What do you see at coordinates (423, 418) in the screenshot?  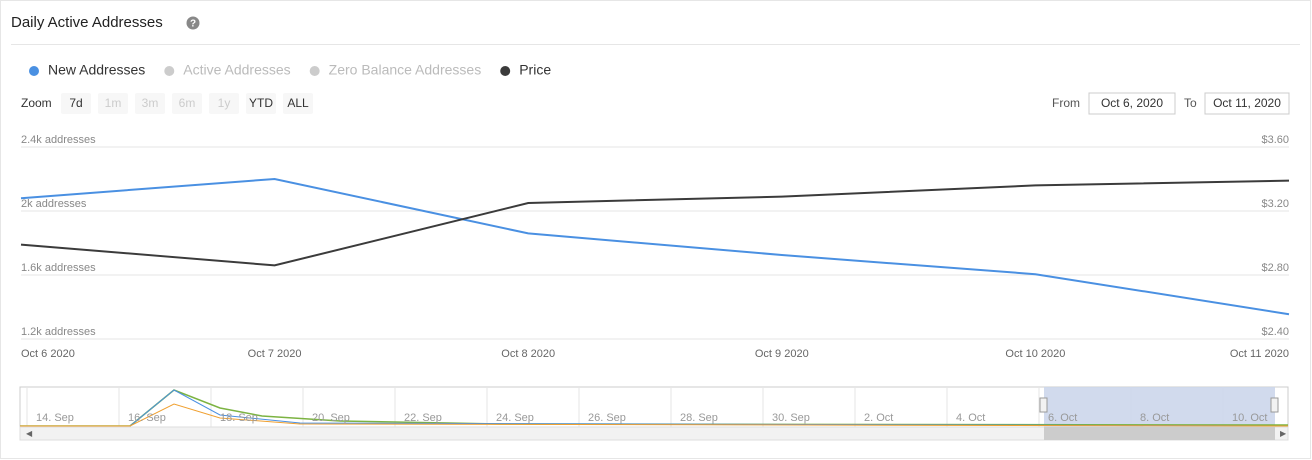 I see `navigator-label: 22. Sep` at bounding box center [423, 418].